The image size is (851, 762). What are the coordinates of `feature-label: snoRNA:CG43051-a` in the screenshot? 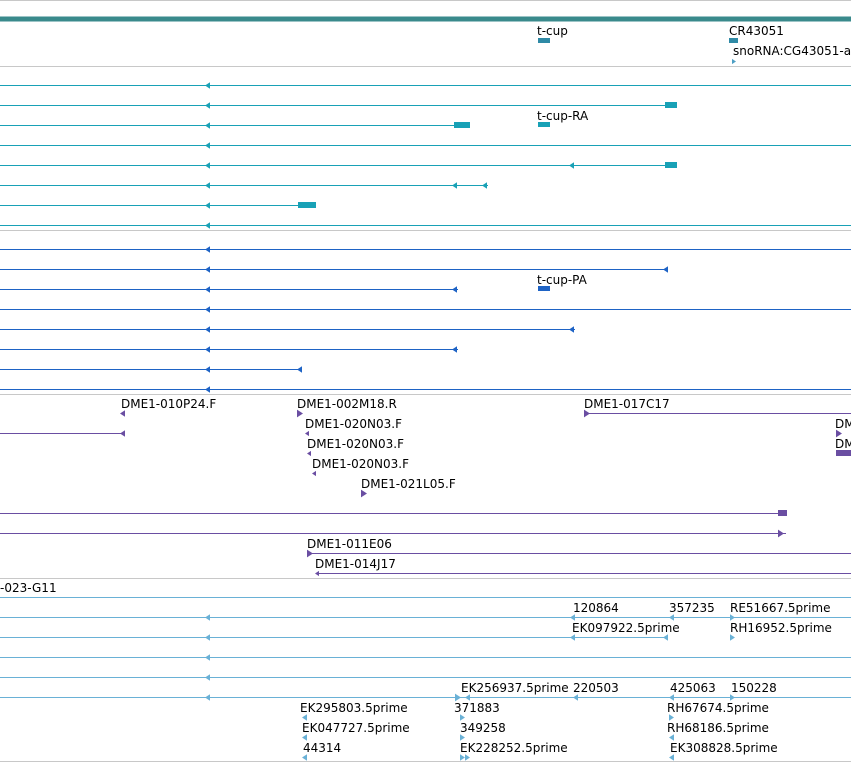 It's located at (792, 51).